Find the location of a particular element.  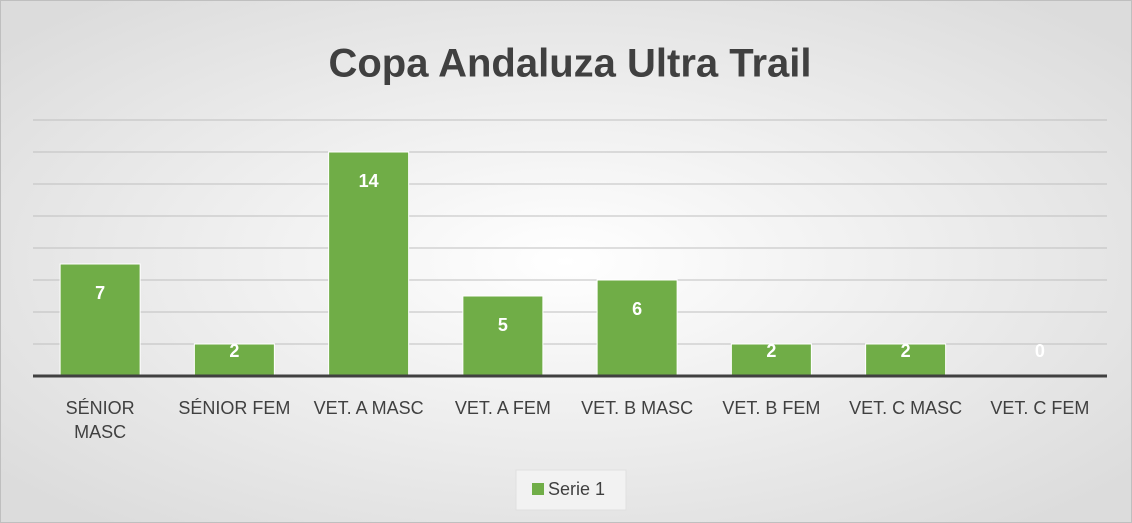

x-tick-label: VET. B MASC is located at coordinates (637, 408).